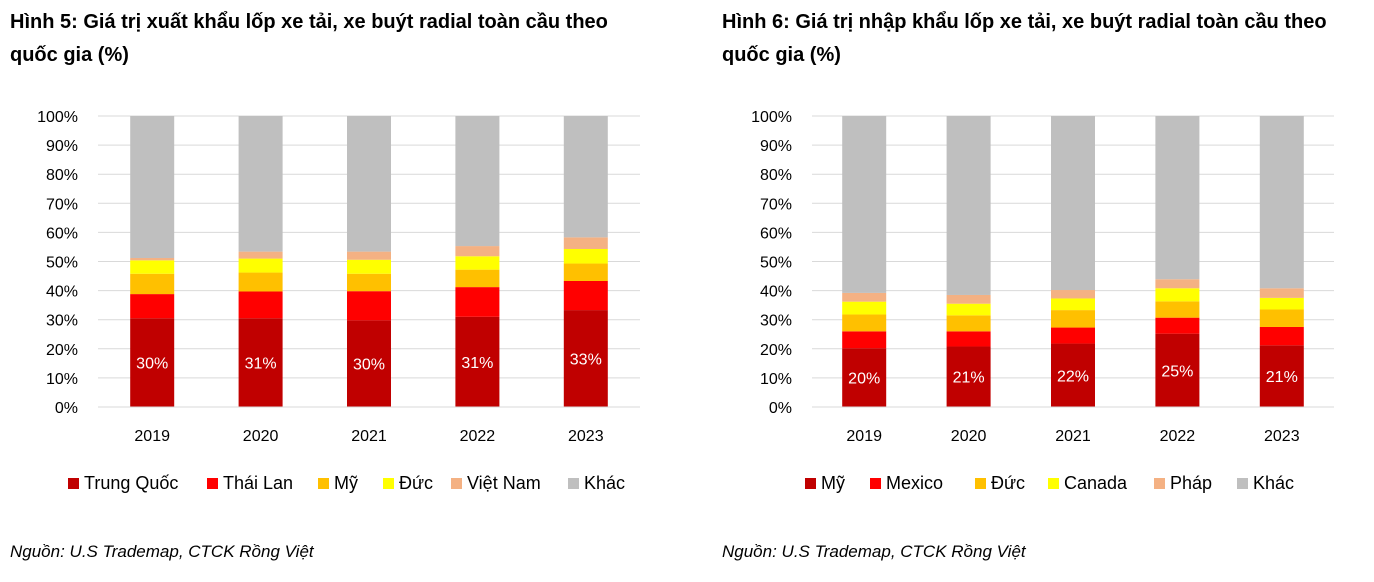 Image resolution: width=1374 pixels, height=582 pixels. Describe the element at coordinates (1191, 483) in the screenshot. I see `legend-label: Pháp` at that location.